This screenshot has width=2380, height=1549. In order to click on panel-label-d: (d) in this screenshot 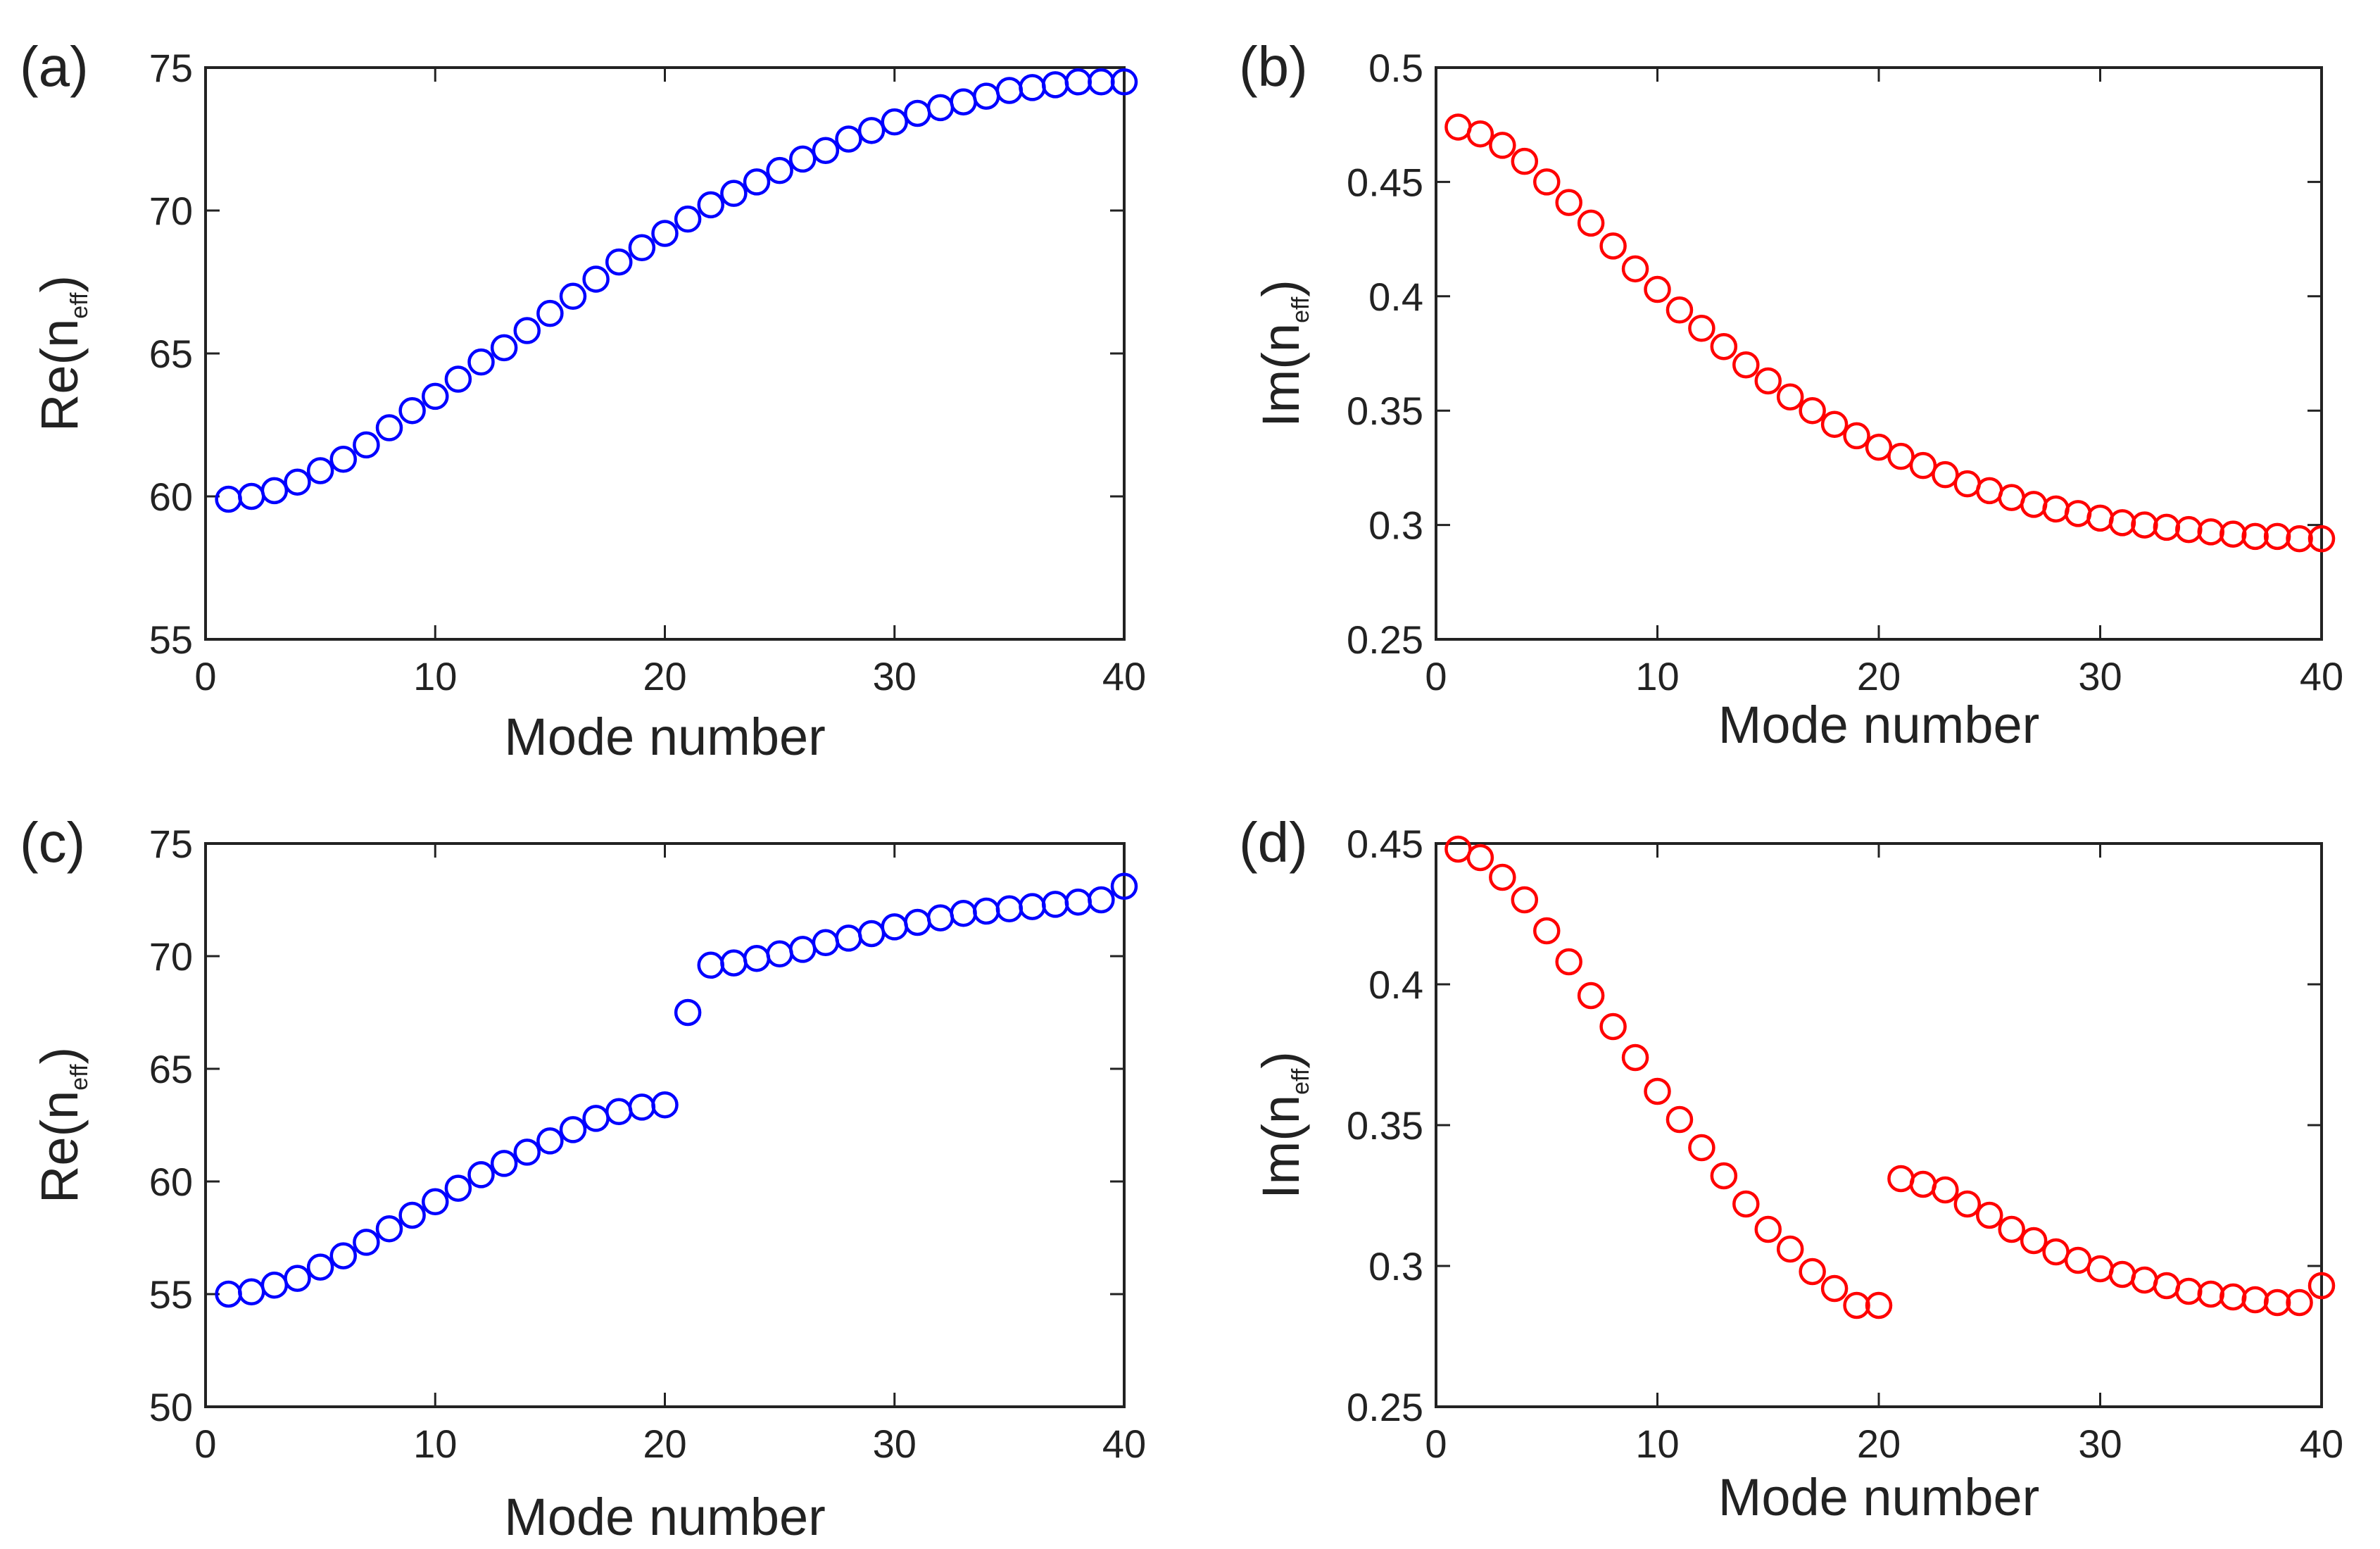, I will do `click(1273, 842)`.